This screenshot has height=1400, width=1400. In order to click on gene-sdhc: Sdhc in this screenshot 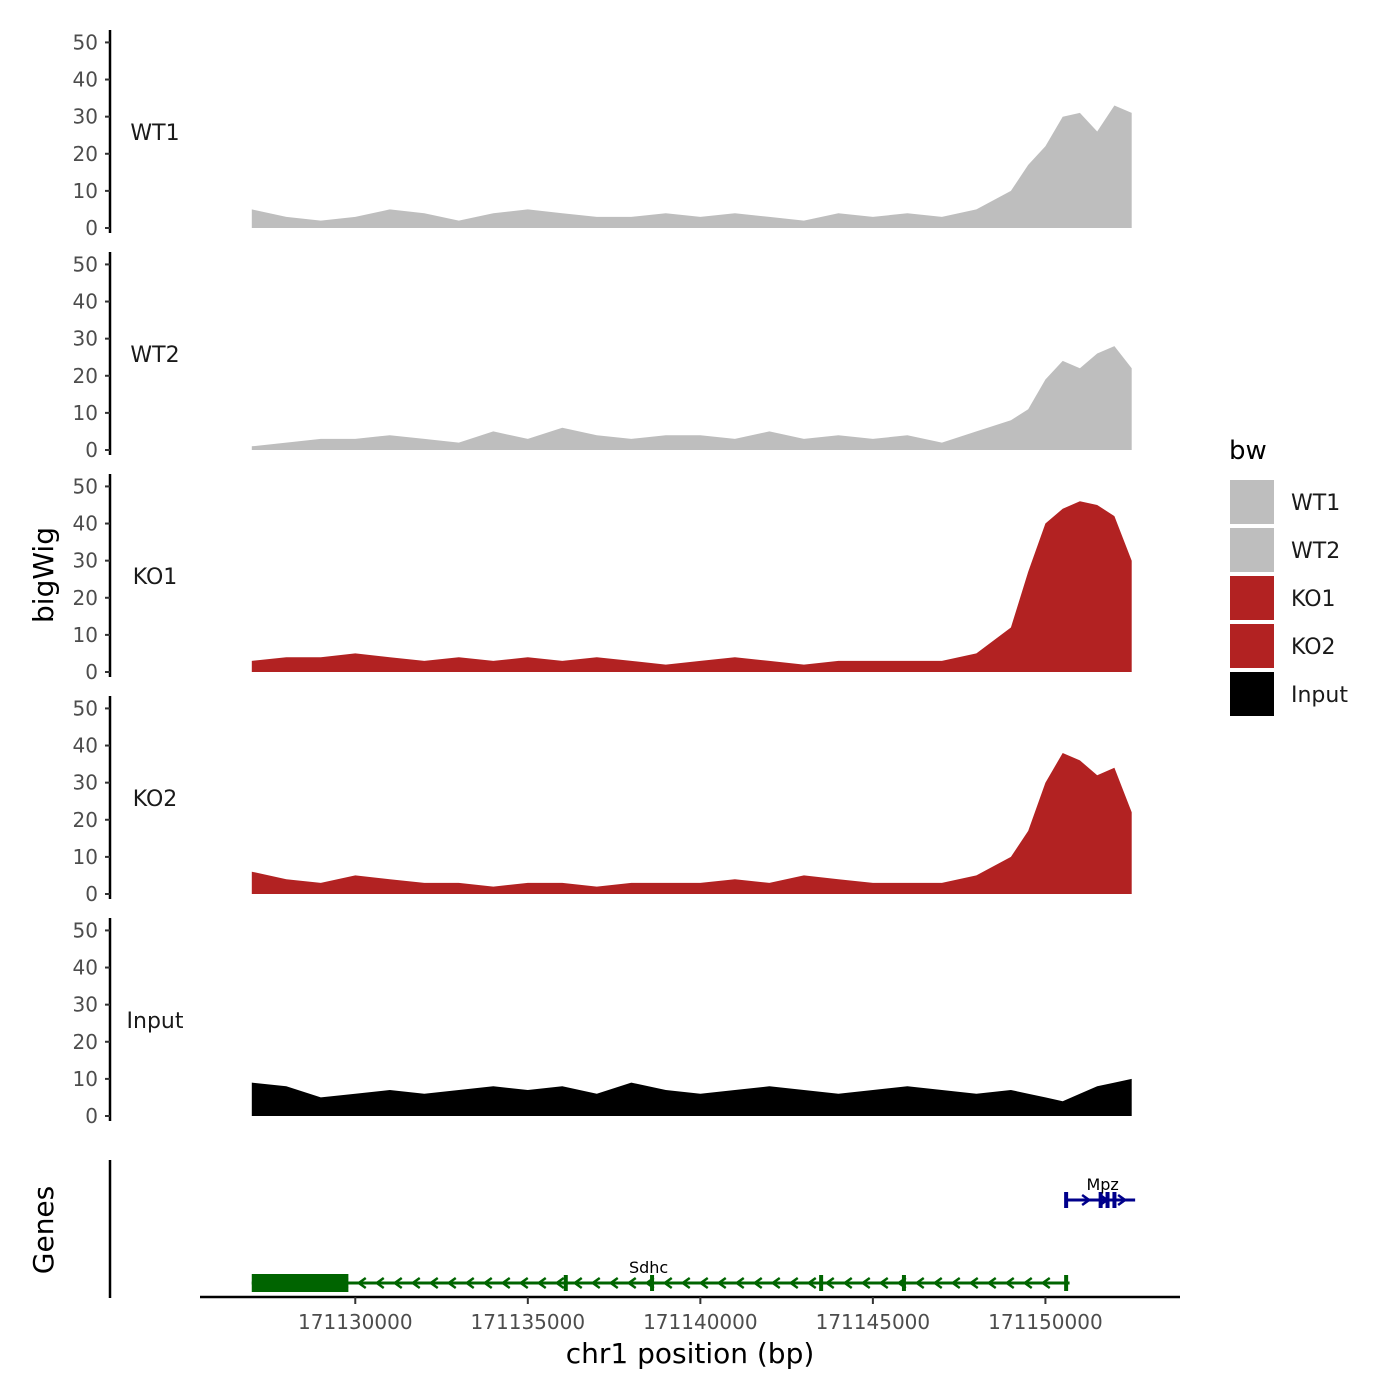, I will do `click(660, 1275)`.